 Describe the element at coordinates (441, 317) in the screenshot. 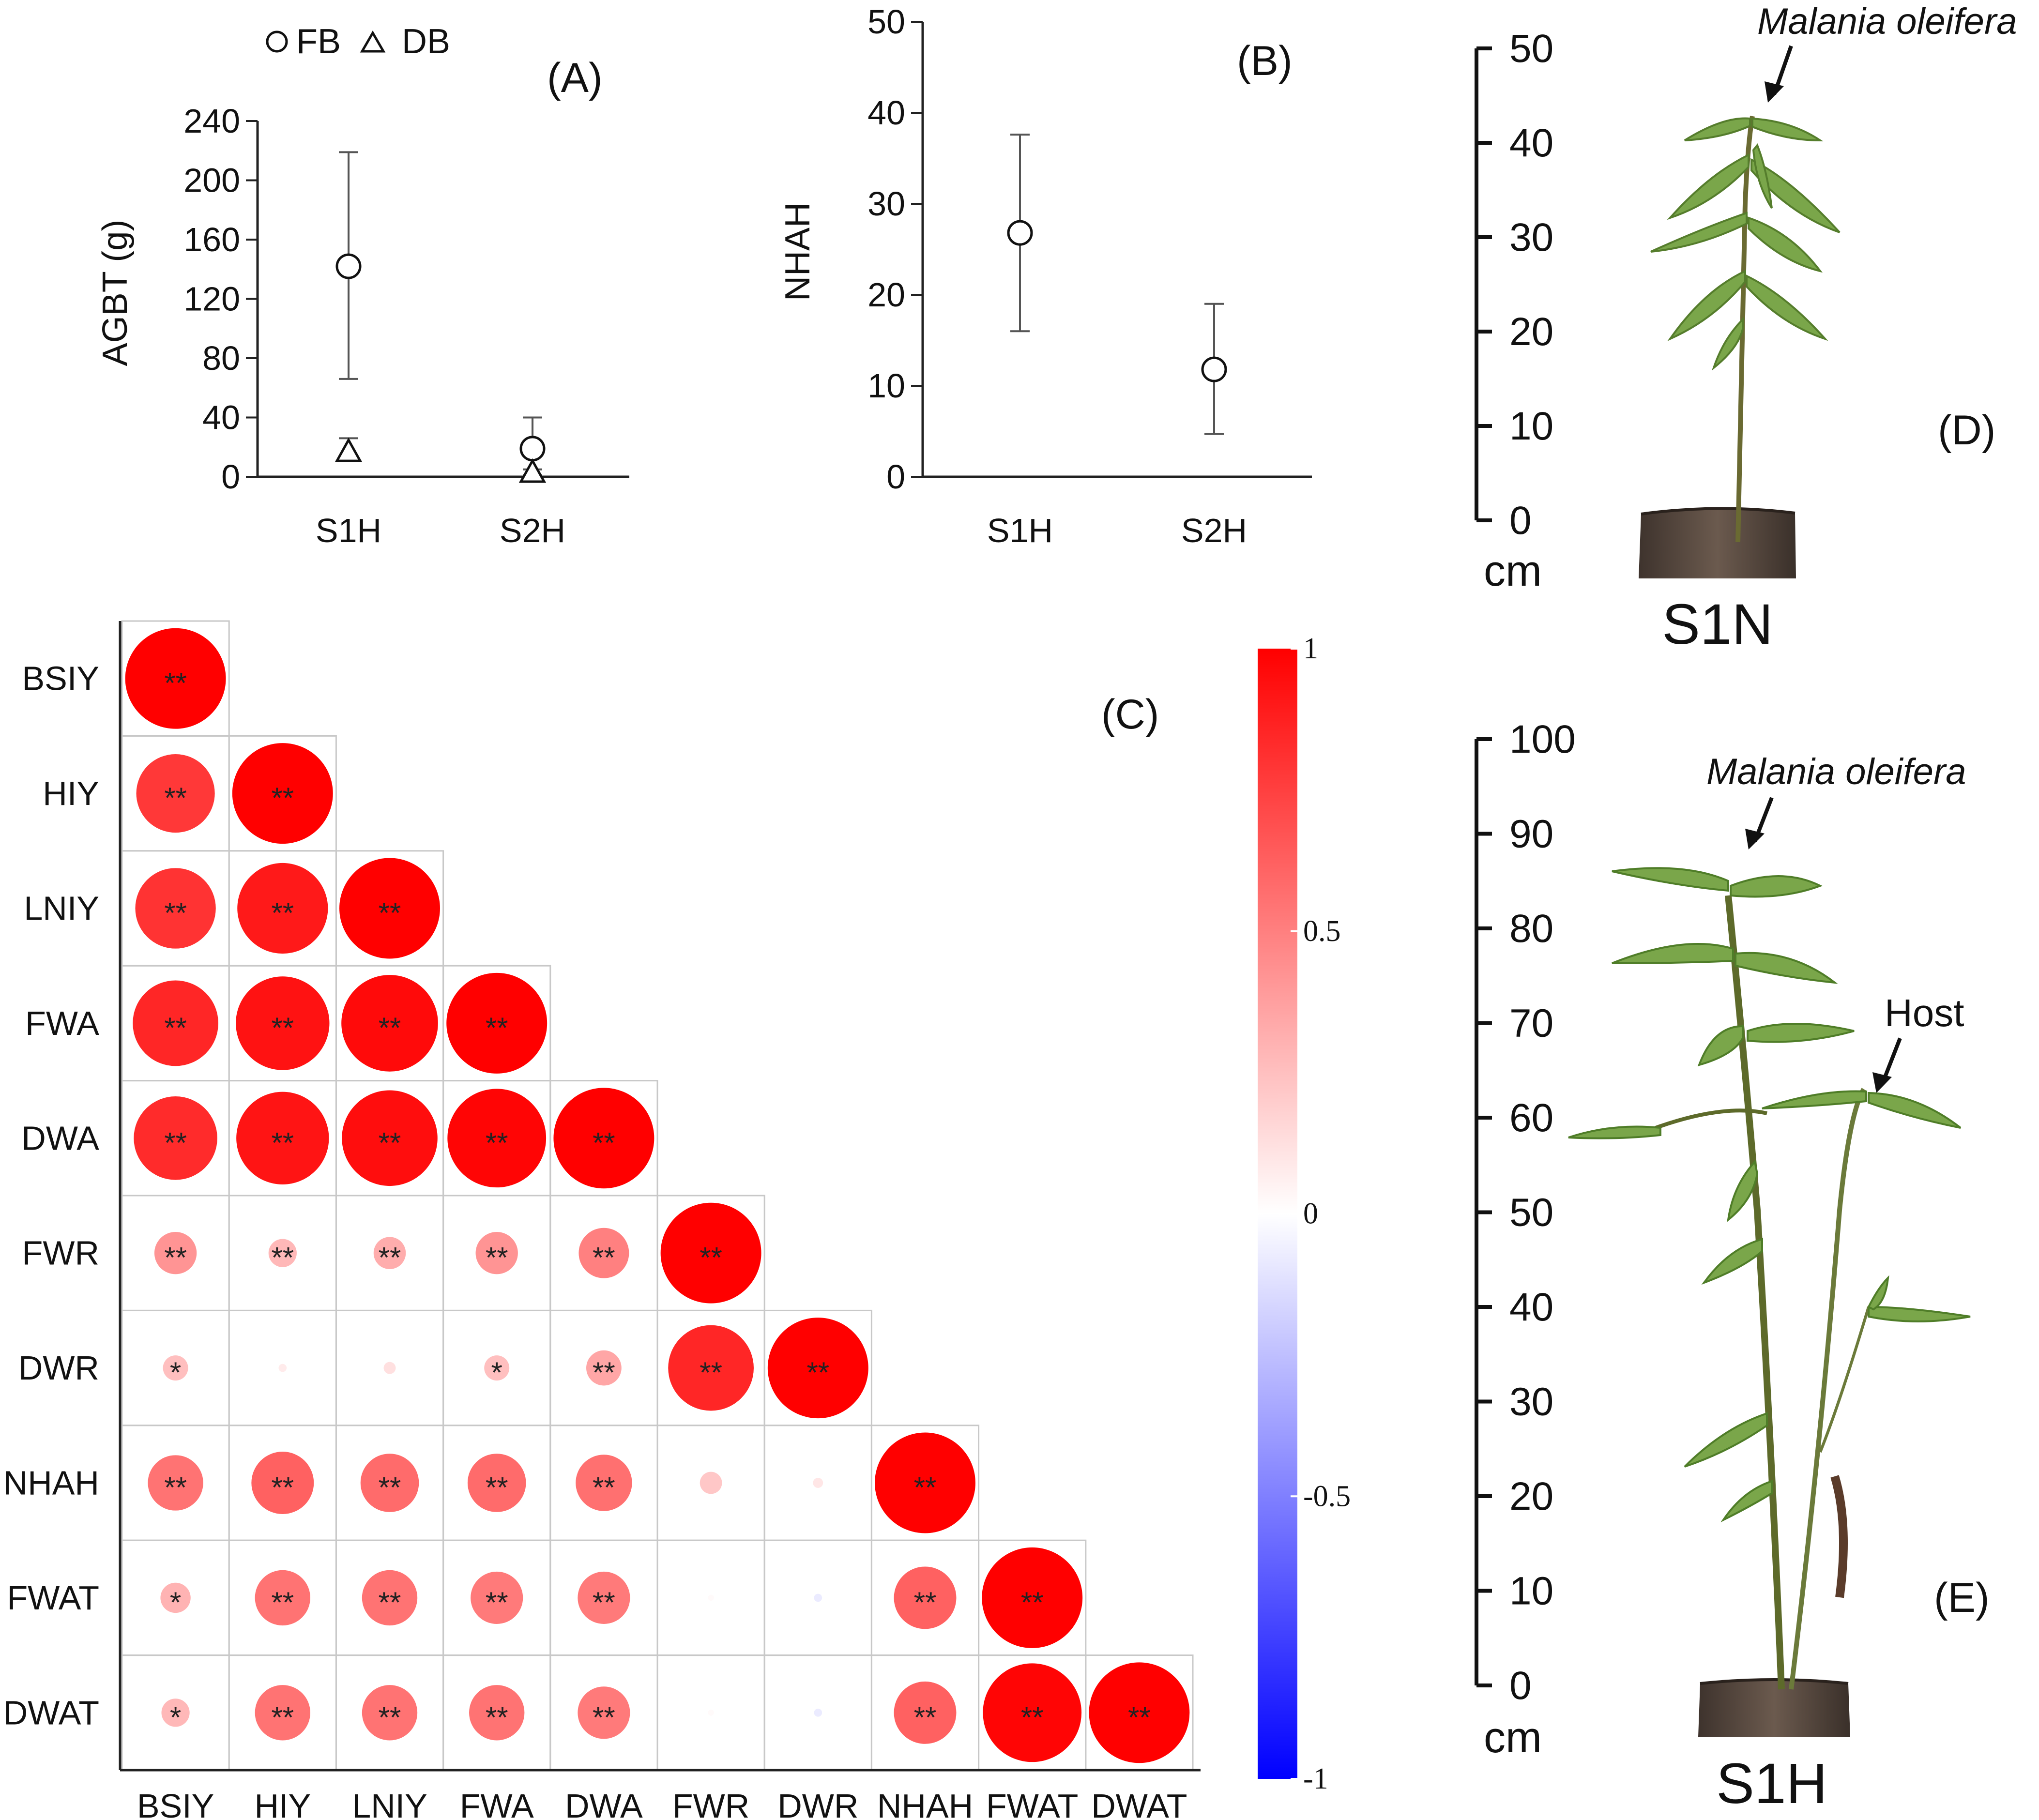

I see `panel-a-points` at that location.